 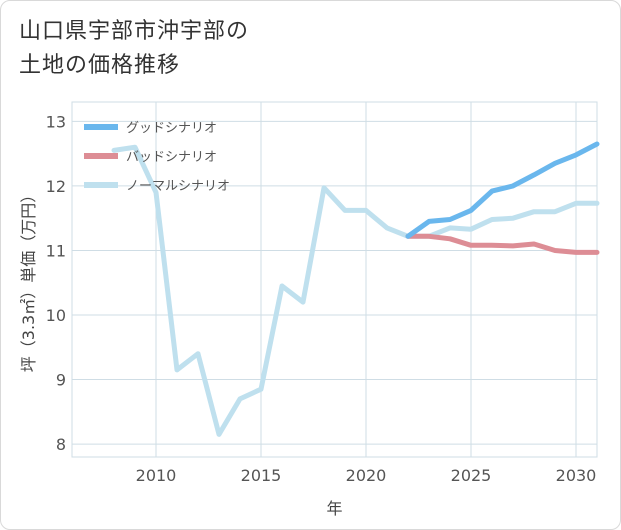 What do you see at coordinates (261, 475) in the screenshot?
I see `x-tick-label: 2015` at bounding box center [261, 475].